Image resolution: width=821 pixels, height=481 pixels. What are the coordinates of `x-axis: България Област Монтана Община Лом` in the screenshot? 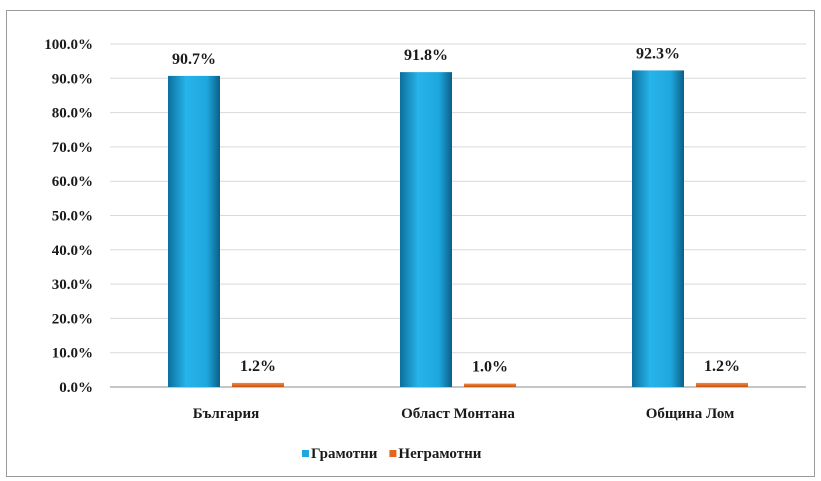 It's located at (464, 414).